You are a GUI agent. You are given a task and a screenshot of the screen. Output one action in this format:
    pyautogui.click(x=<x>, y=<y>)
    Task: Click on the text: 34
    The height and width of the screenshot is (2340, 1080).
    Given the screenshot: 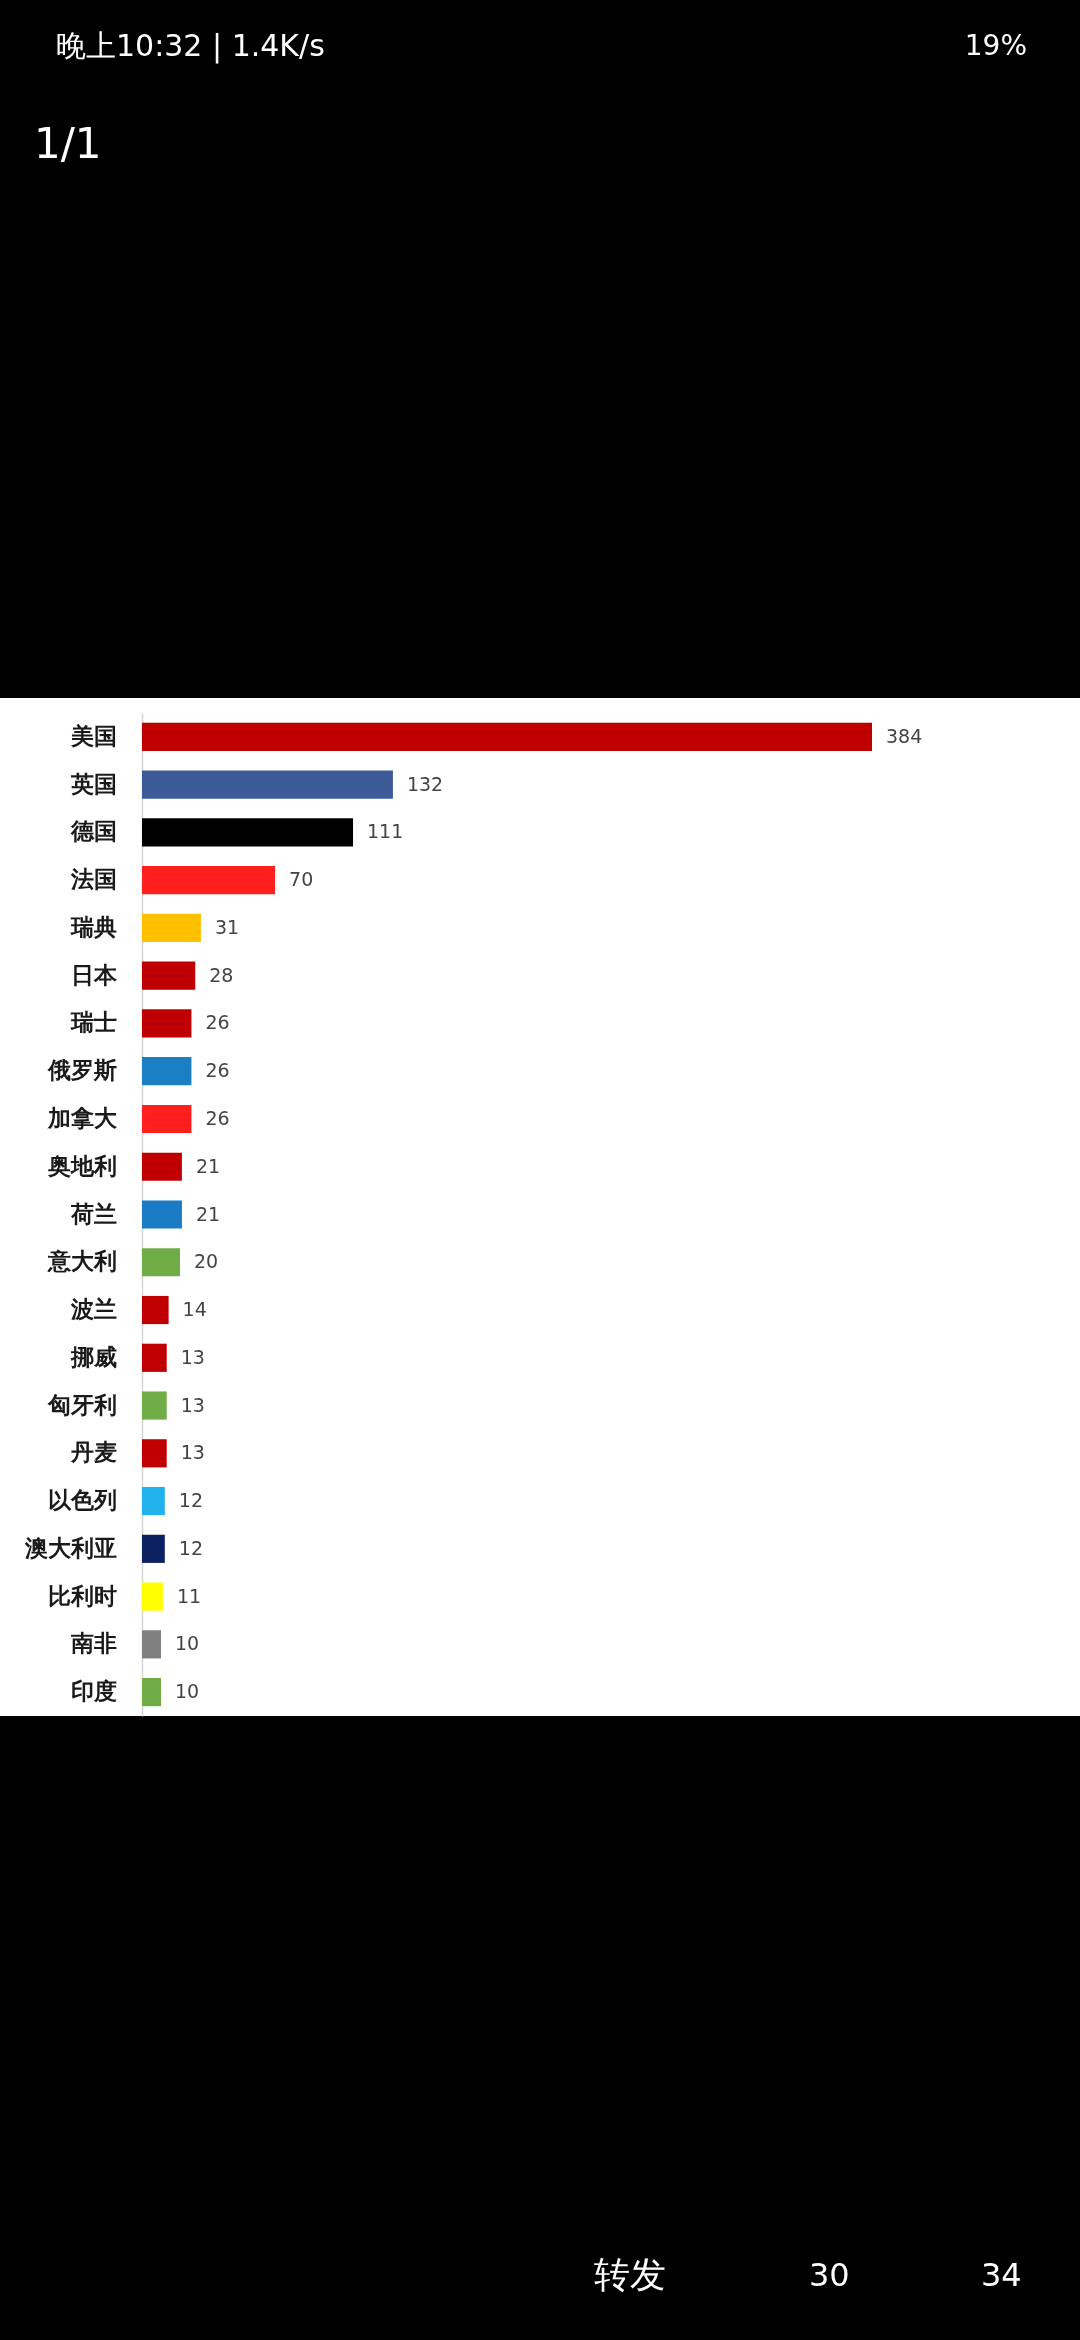 What is the action you would take?
    pyautogui.click(x=1001, y=2275)
    